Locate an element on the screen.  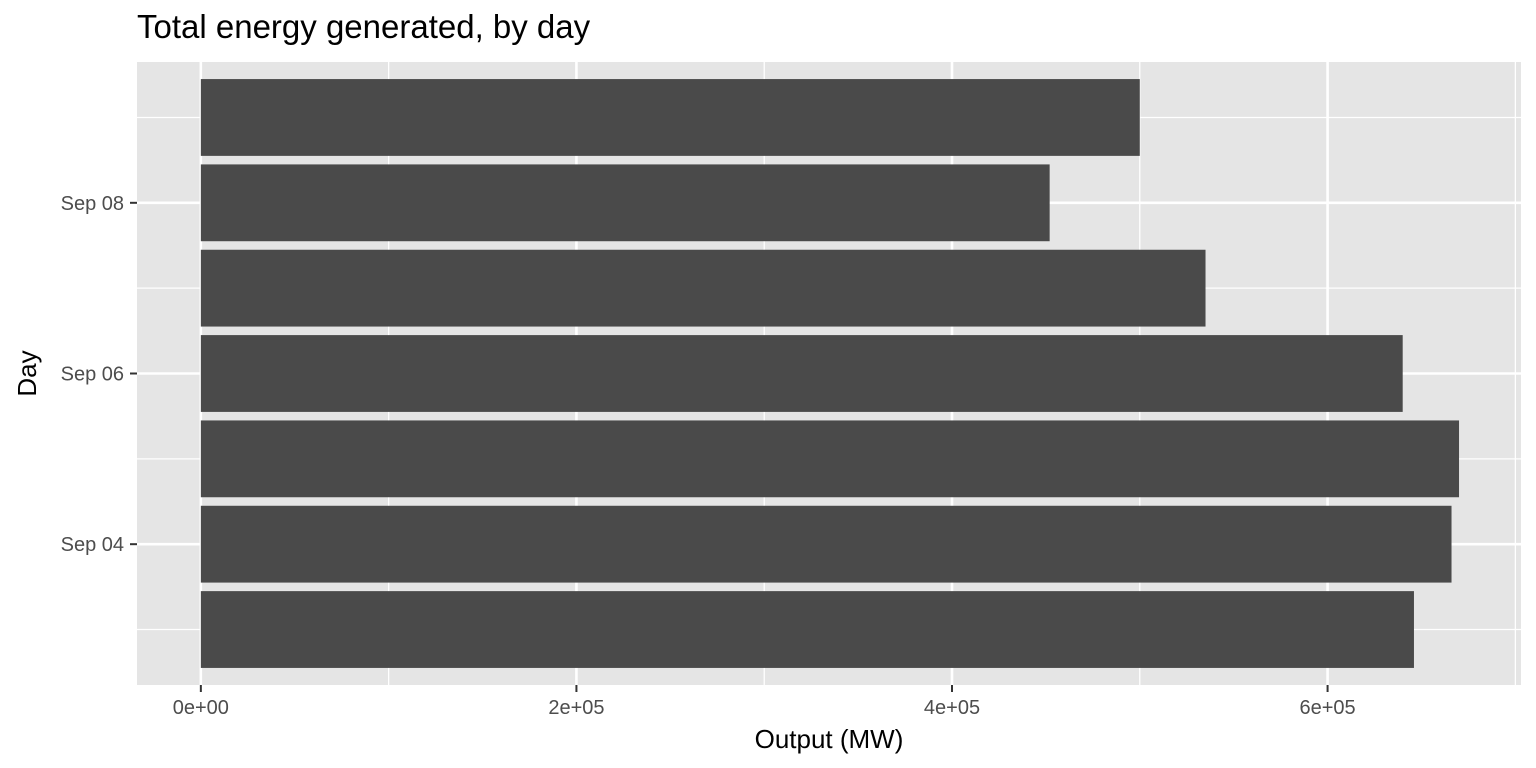
y-tick-label: Sep 04 is located at coordinates (92, 545).